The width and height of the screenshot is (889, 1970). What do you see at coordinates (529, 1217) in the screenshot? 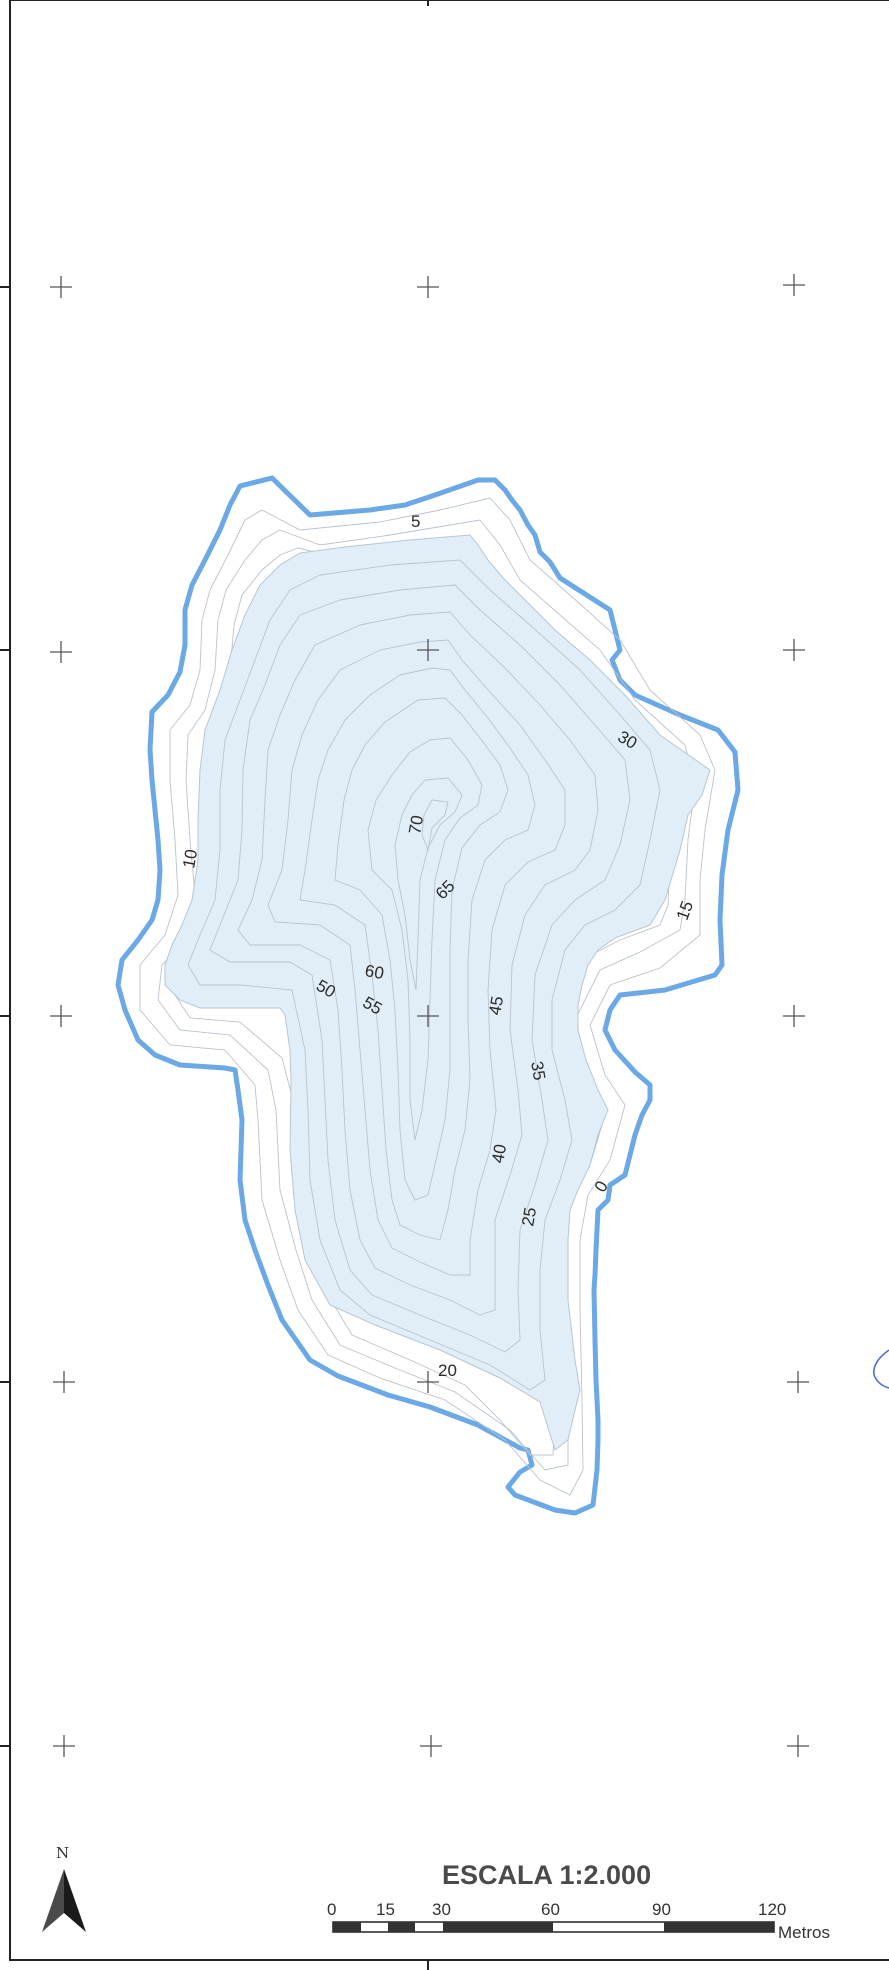
I see `contour-label-25: 25` at bounding box center [529, 1217].